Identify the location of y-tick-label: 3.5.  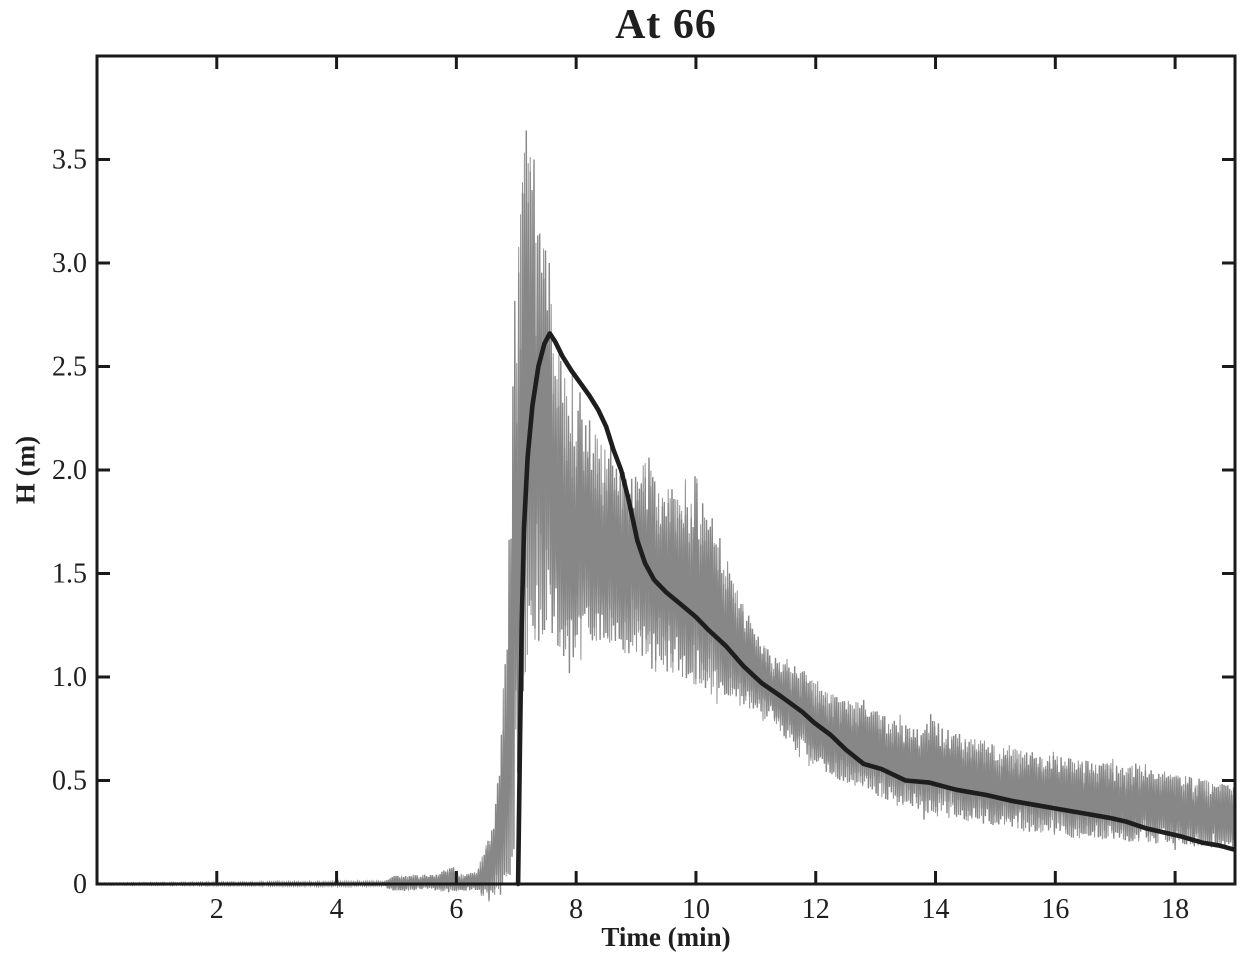
(69, 160).